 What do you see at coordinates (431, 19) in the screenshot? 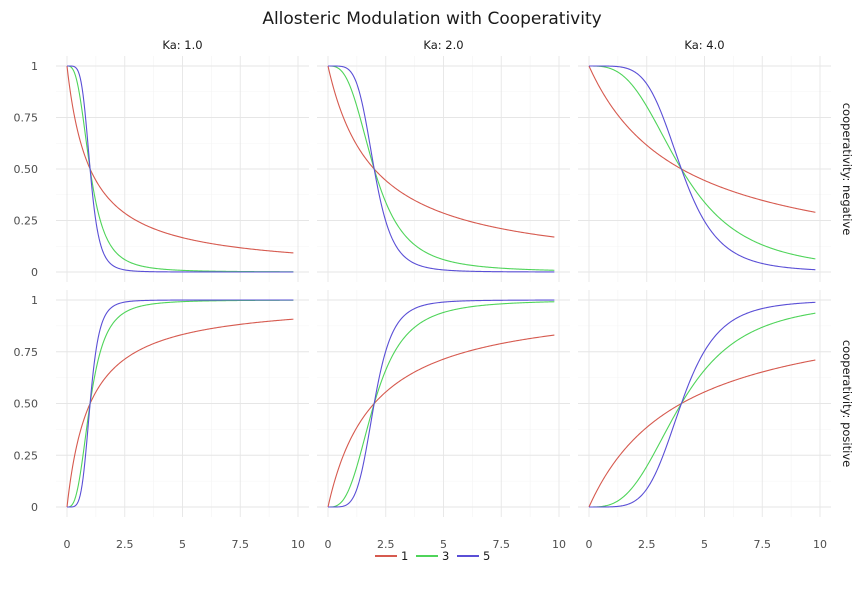
I see `chart-title: Allosteric Modulation with Cooperativity` at bounding box center [431, 19].